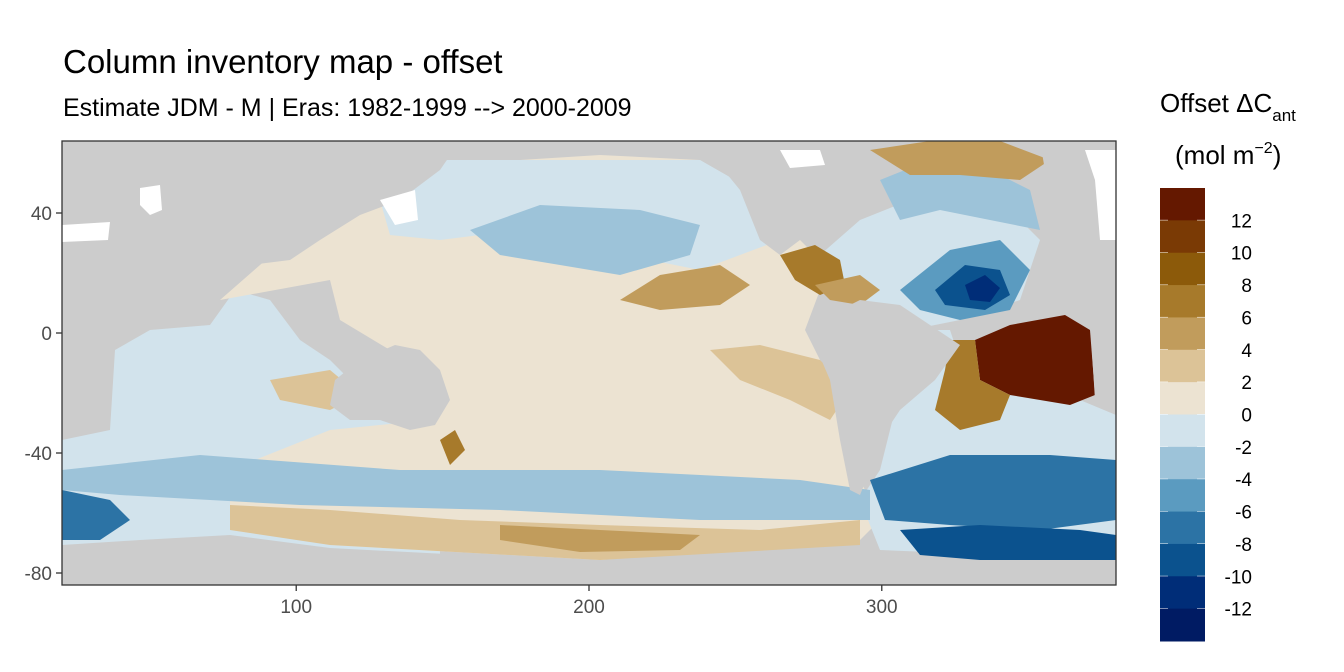 The height and width of the screenshot is (672, 1344). What do you see at coordinates (780, 382) in the screenshot?
I see `east-pacific-positive` at bounding box center [780, 382].